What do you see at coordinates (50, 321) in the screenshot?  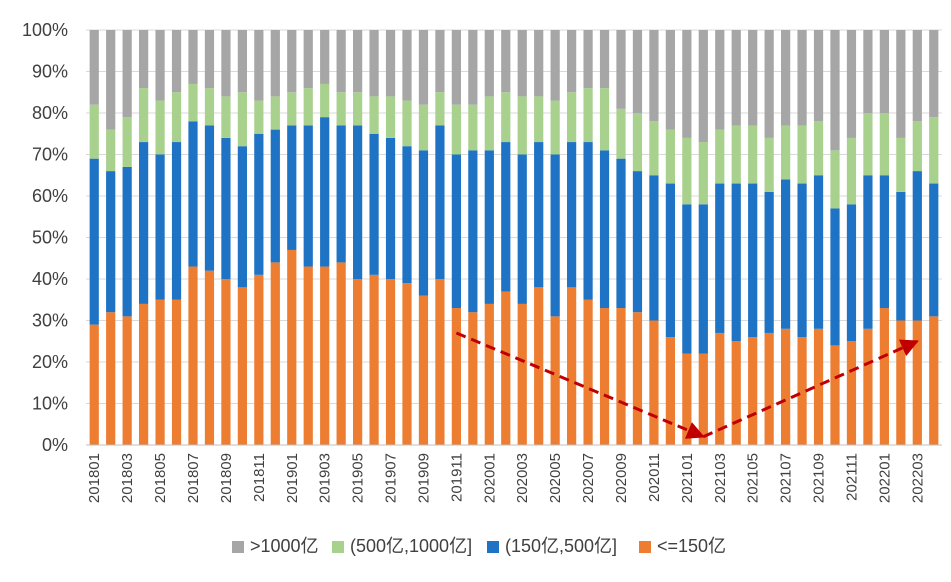 I see `y-tick-label: 30%` at bounding box center [50, 321].